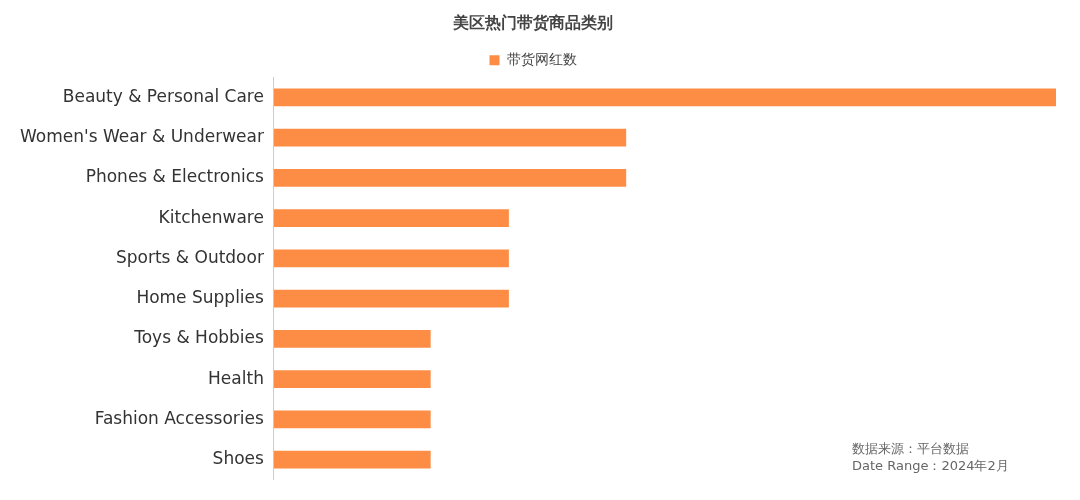 This screenshot has height=500, width=1080. Describe the element at coordinates (532, 22) in the screenshot. I see `chart-title: 美区热门带货商品类别` at that location.